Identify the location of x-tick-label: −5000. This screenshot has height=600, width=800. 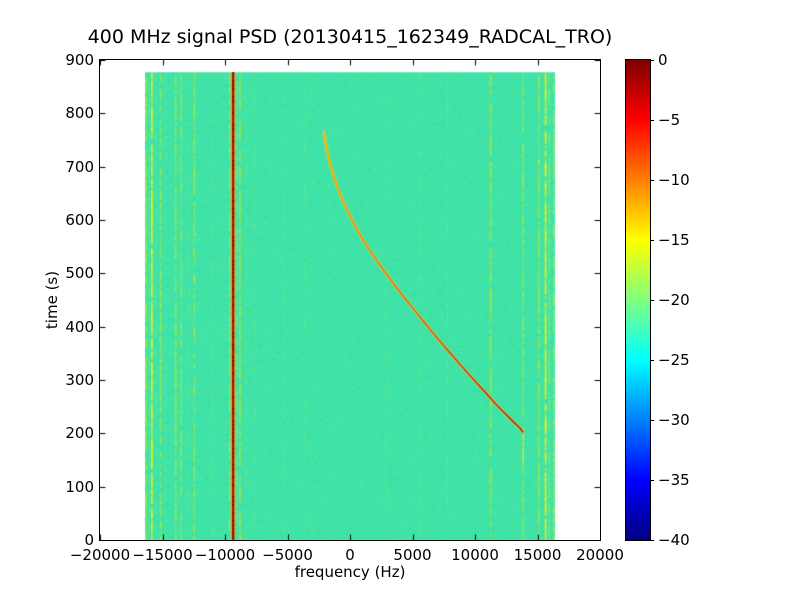
(287, 555).